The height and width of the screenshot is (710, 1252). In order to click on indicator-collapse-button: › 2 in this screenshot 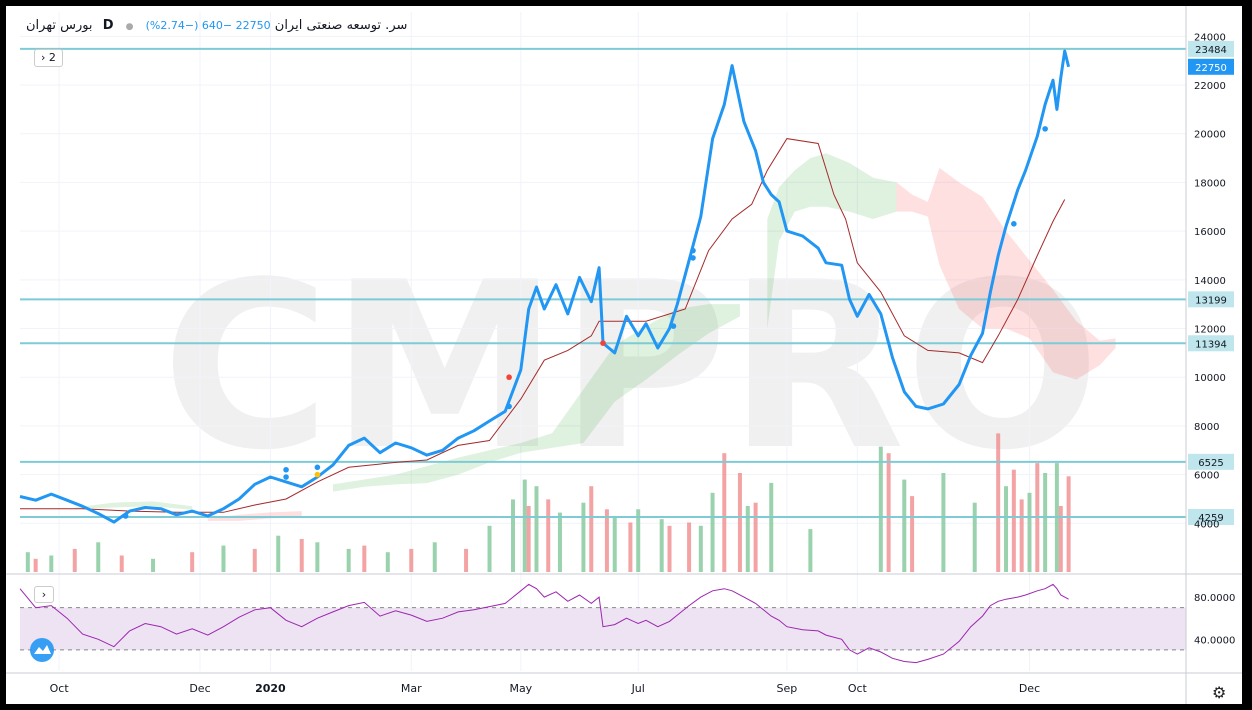, I will do `click(48, 58)`.